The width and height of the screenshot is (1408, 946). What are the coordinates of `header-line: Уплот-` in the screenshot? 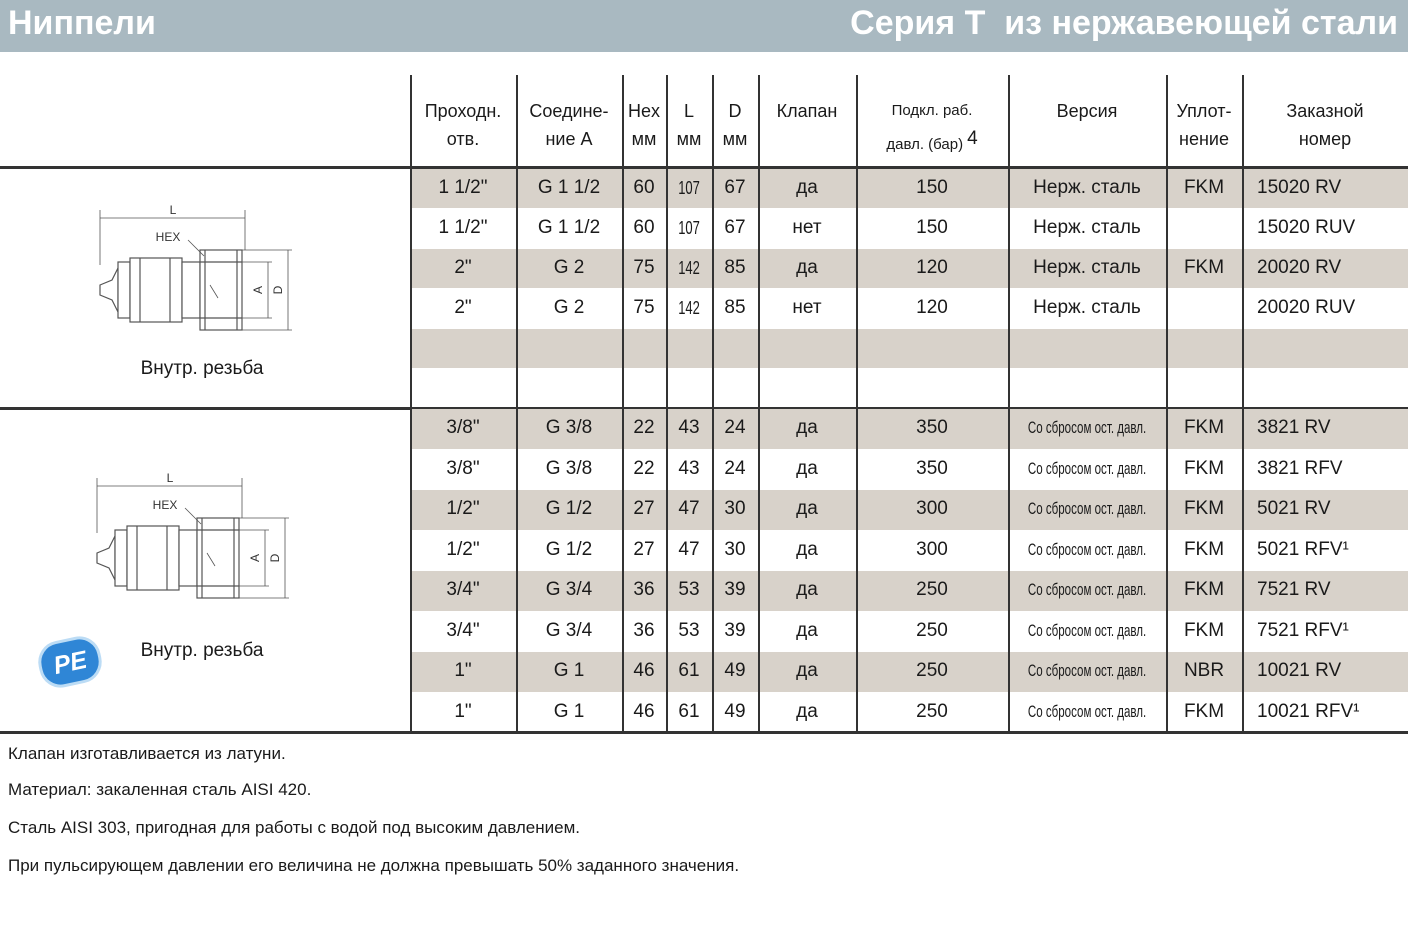 It's located at (1204, 111).